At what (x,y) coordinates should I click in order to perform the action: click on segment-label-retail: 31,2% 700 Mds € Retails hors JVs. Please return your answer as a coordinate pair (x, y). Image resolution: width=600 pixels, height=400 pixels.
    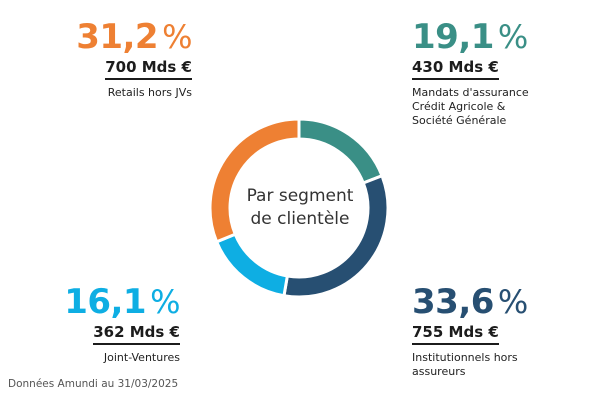
    Looking at the image, I should click on (126, 59).